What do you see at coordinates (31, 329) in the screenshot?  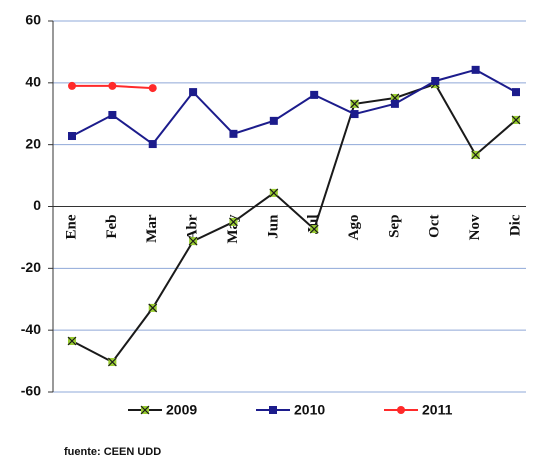 I see `y-tick-label: -40` at bounding box center [31, 329].